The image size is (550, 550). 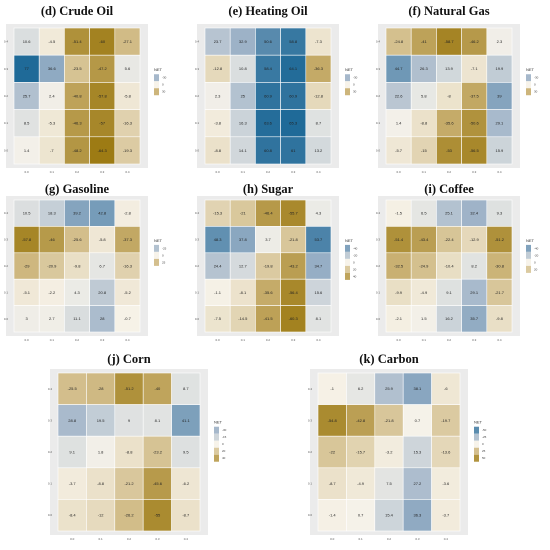 What do you see at coordinates (449, 318) in the screenshot?
I see `cell-value-label: 16.2` at bounding box center [449, 318].